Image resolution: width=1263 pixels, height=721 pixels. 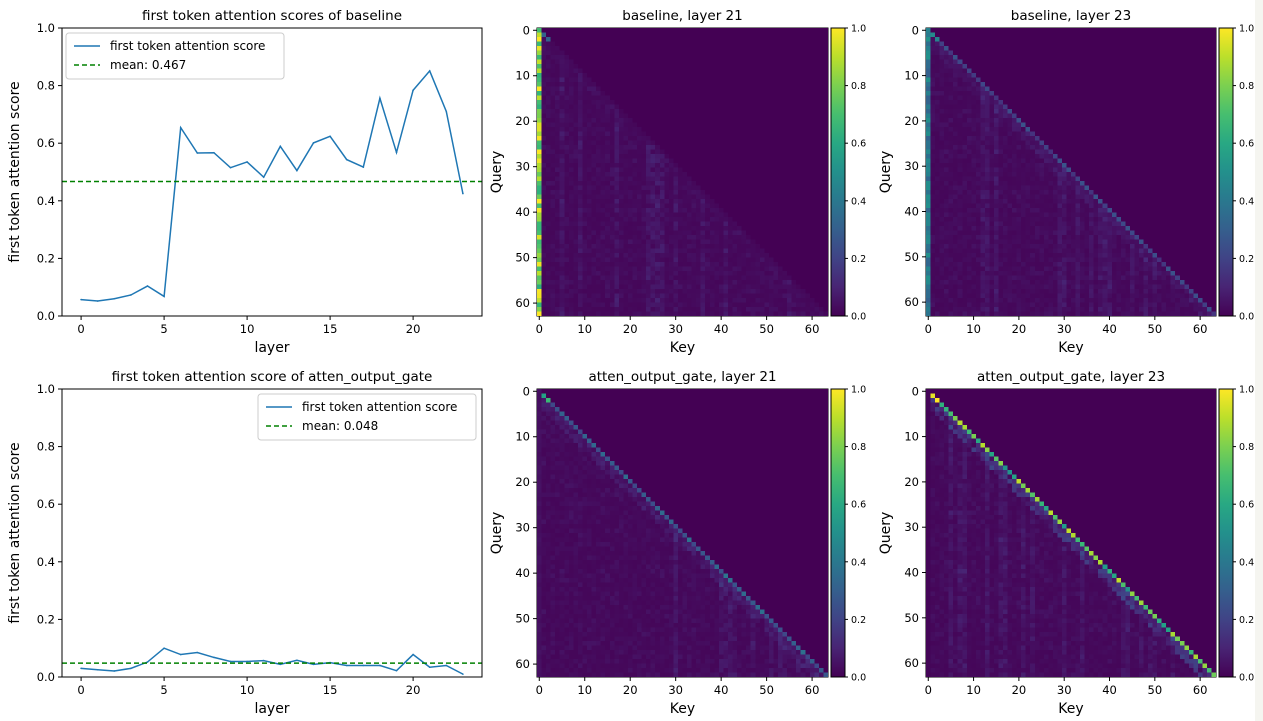 I want to click on axes-frame, so click(x=272, y=172).